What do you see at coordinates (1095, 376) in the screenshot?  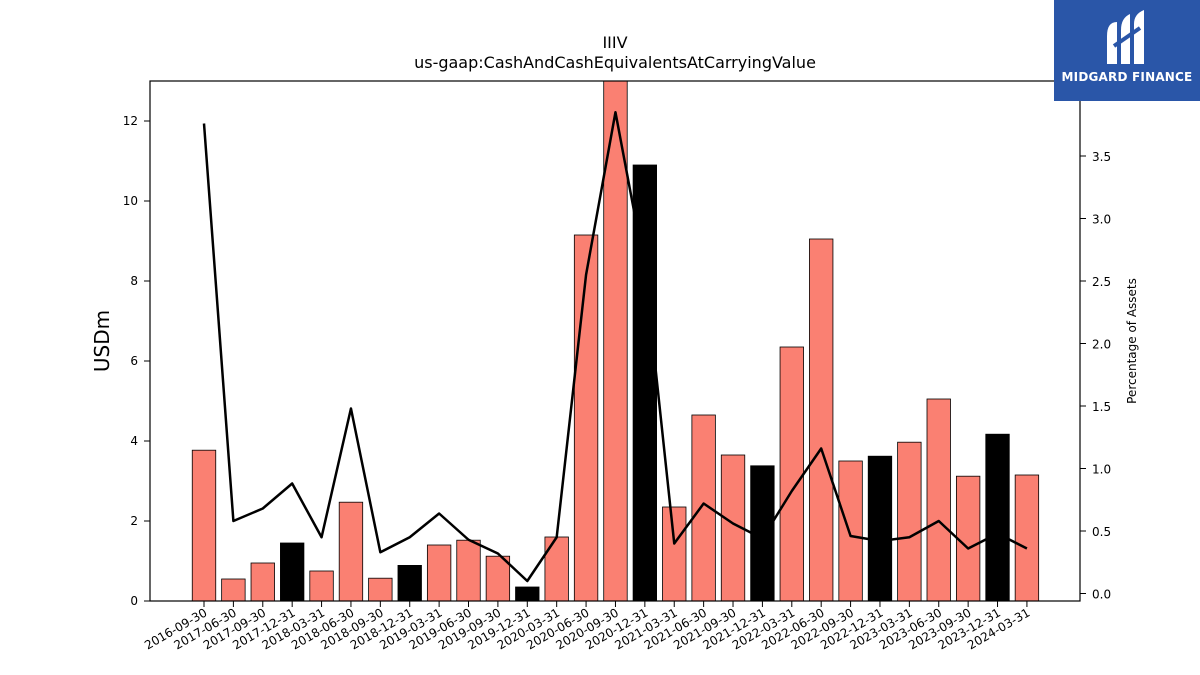 I see `right-axis: 0.0 0.5 1.0 1.5 2.0 2.5 3.0 3.5` at bounding box center [1095, 376].